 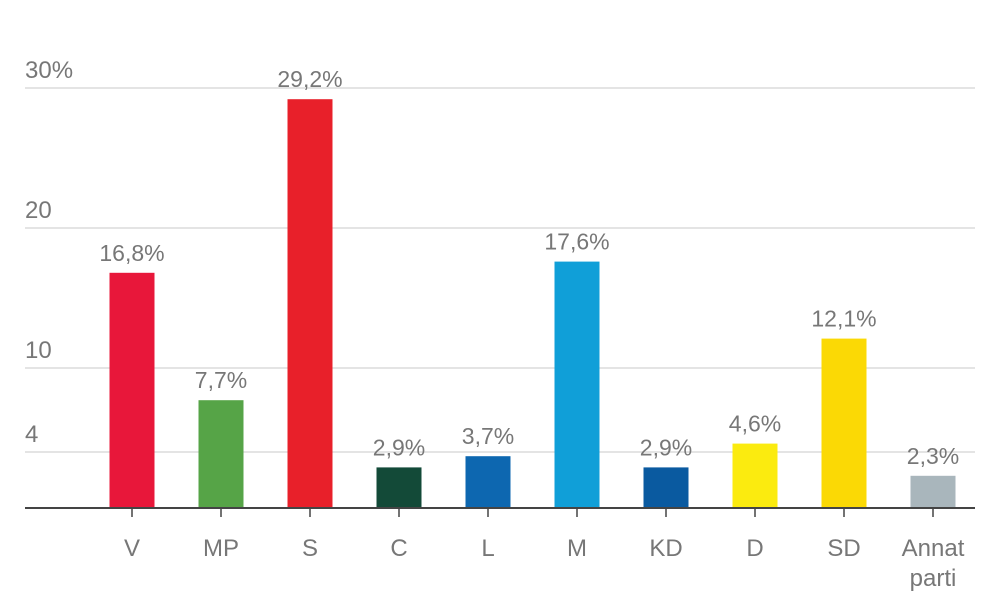 What do you see at coordinates (665, 548) in the screenshot?
I see `category-label-6: KD` at bounding box center [665, 548].